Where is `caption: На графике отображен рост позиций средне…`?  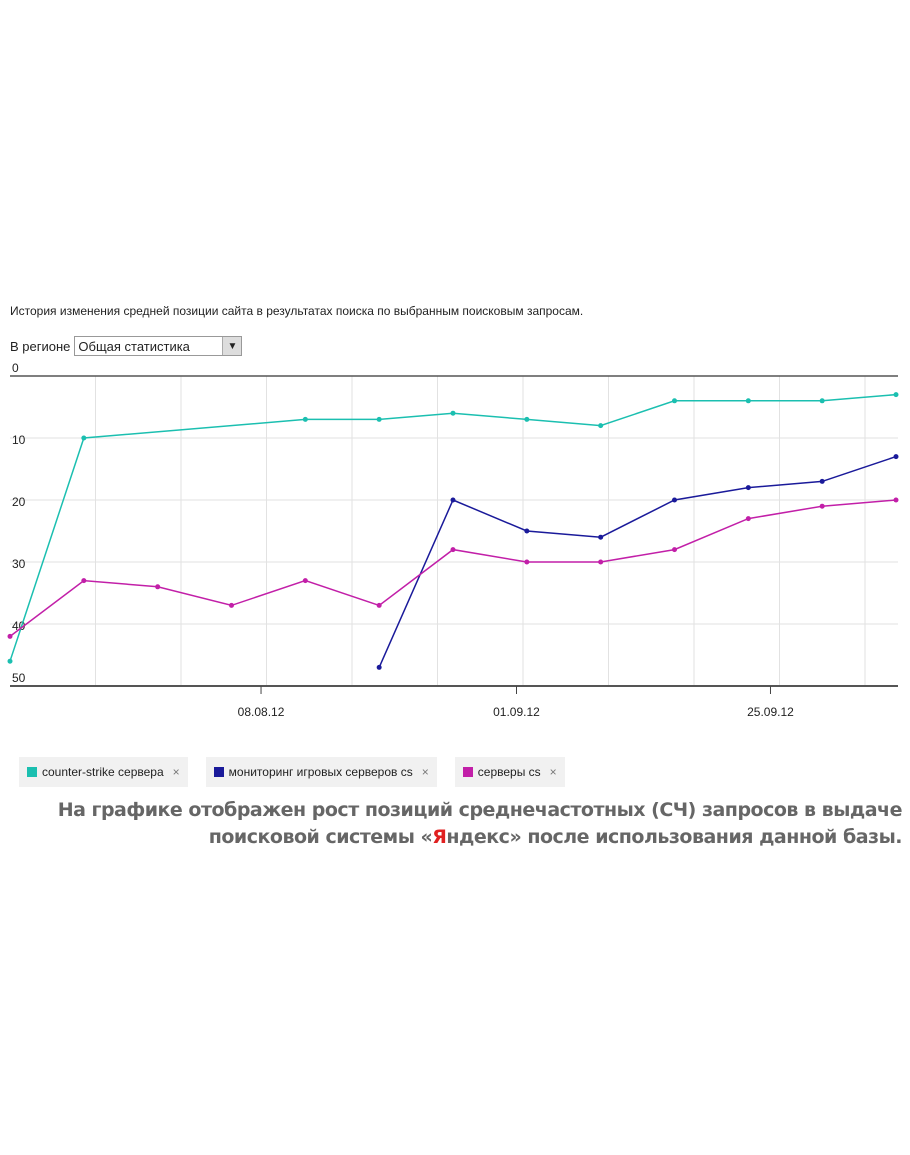 caption: На графике отображен рост позиций средне… is located at coordinates (480, 824).